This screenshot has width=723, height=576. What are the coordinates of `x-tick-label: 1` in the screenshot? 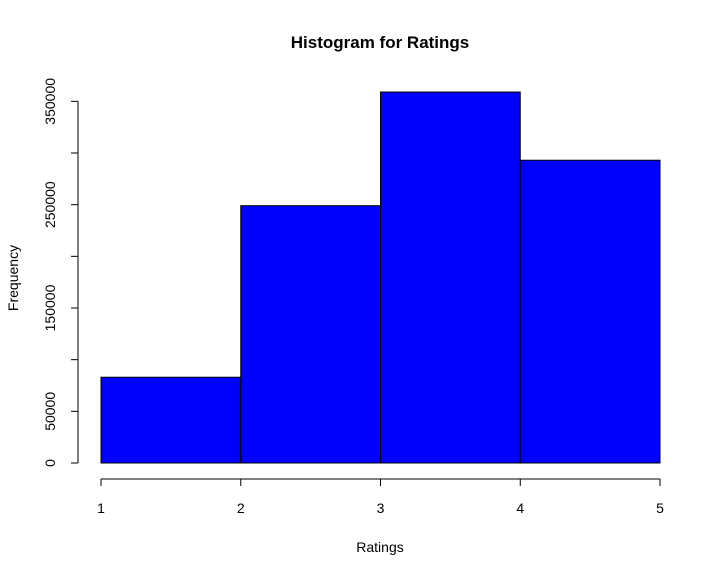 It's located at (101, 508).